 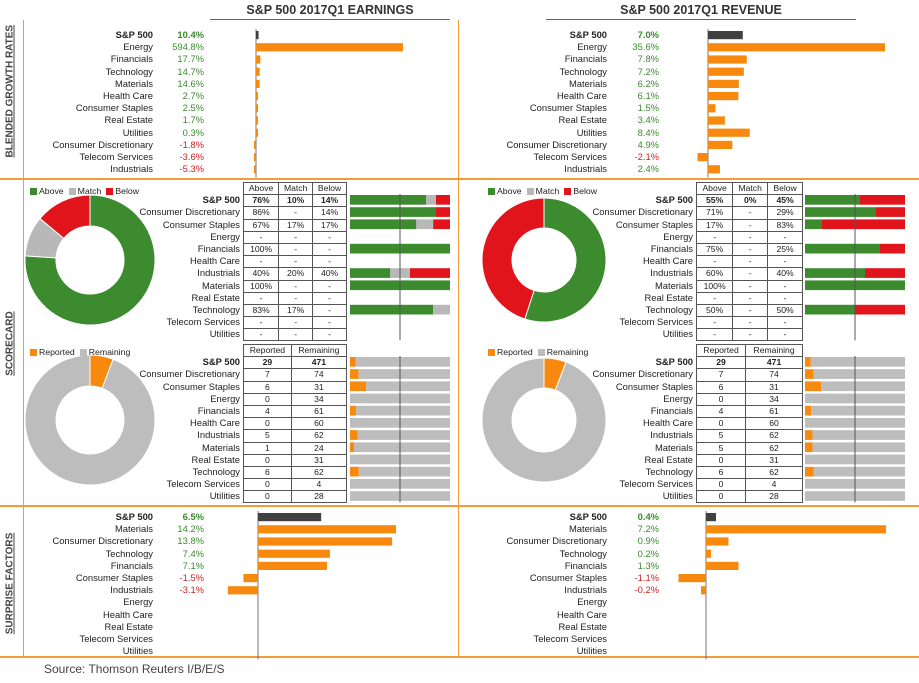 I want to click on category-label: Telecom Services, so click(x=203, y=322).